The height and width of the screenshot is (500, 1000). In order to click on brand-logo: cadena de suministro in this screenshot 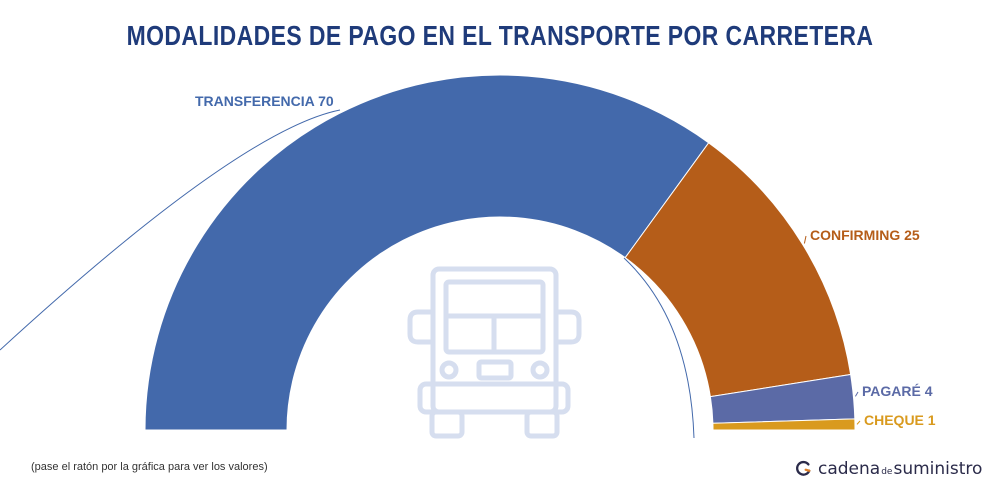, I will do `click(888, 467)`.